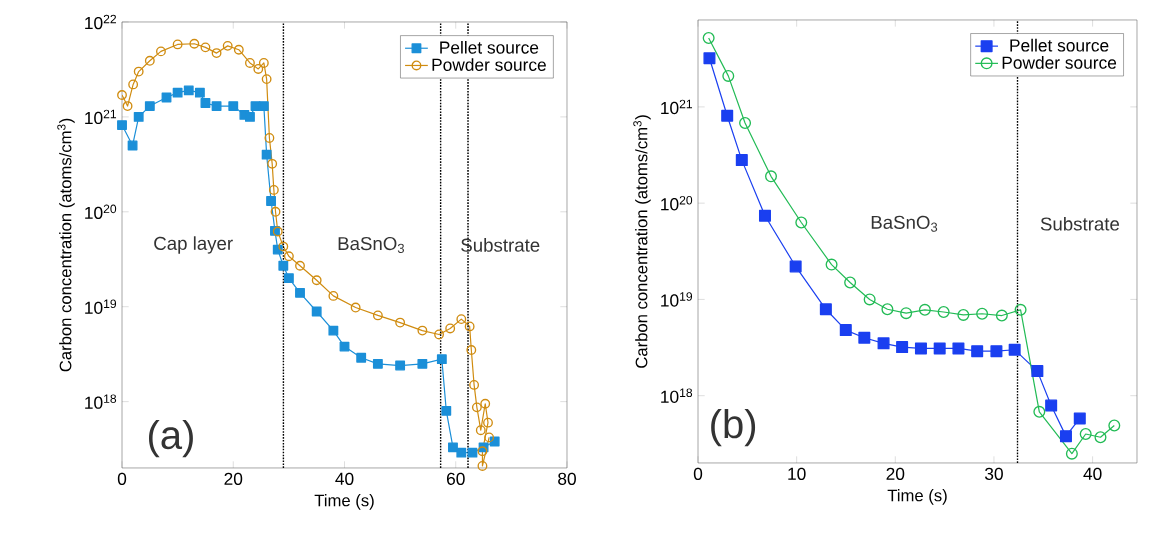  I want to click on x-tick-label: 0, so click(698, 473).